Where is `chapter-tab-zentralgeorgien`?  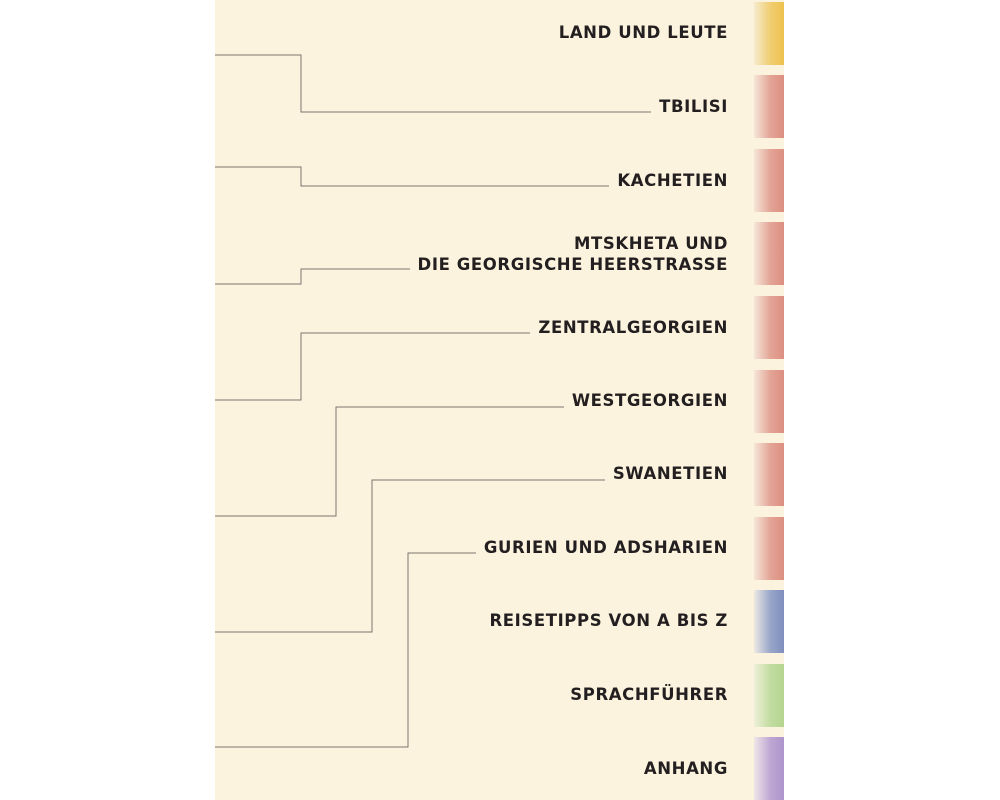 chapter-tab-zentralgeorgien is located at coordinates (769, 327).